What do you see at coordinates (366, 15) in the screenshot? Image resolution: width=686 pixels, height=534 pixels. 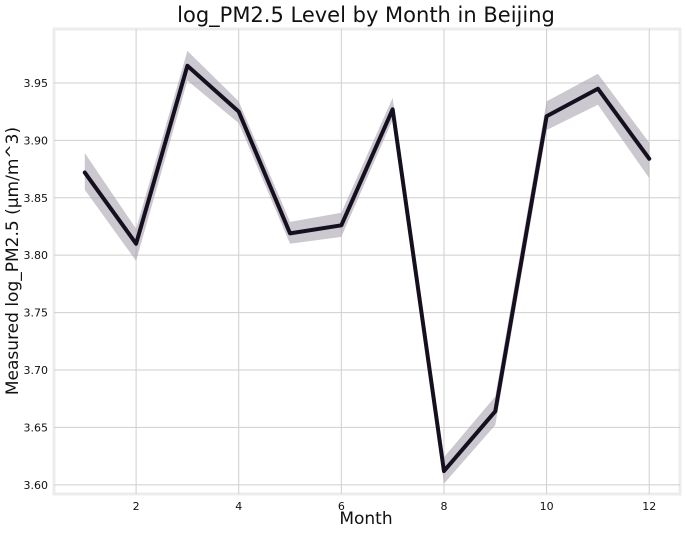 I see `chart-title: log_PM2.5 Level by Month in Beijing` at bounding box center [366, 15].